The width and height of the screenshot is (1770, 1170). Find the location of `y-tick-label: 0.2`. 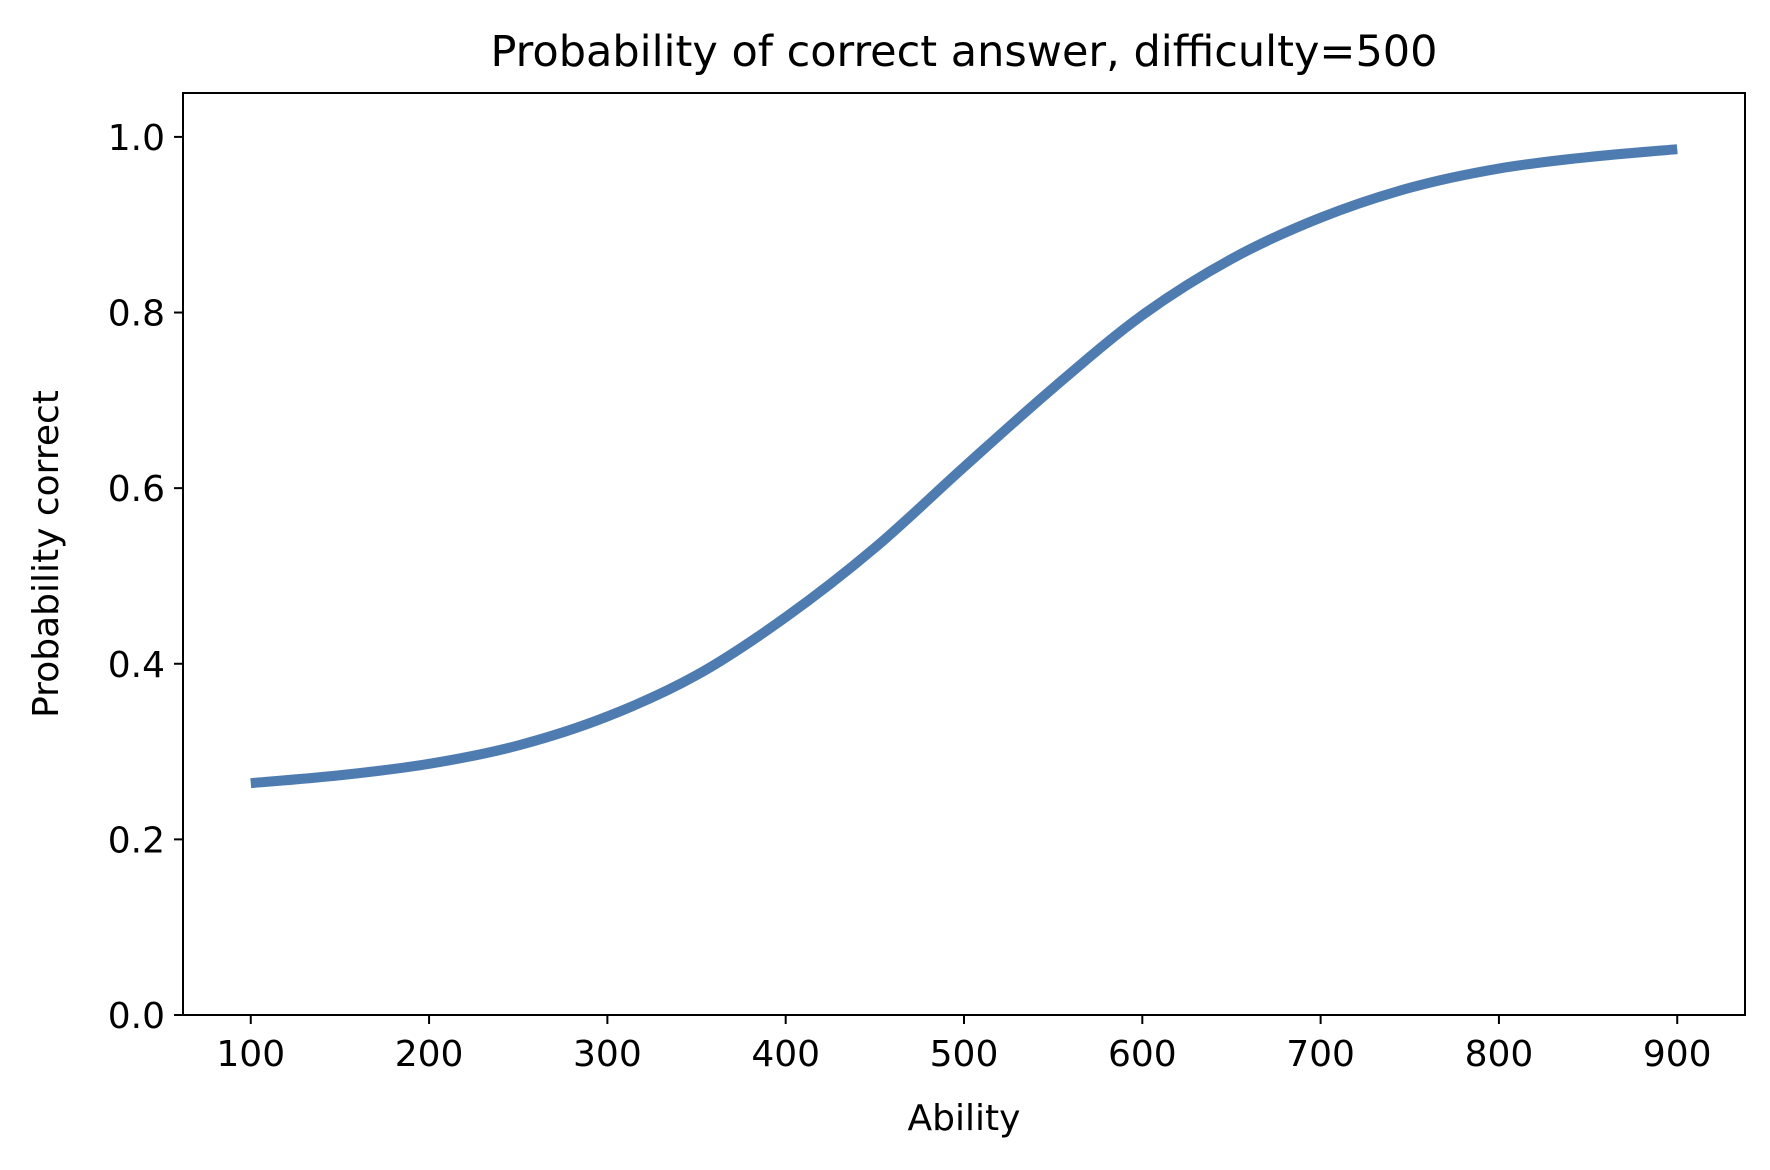

y-tick-label: 0.2 is located at coordinates (136, 840).